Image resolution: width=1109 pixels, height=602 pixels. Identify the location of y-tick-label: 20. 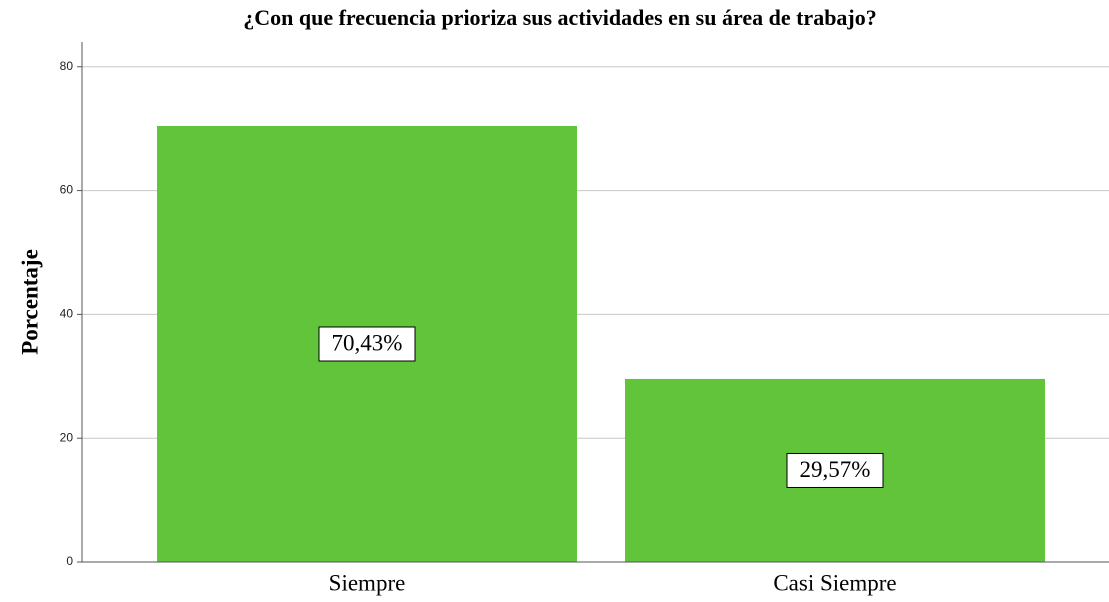
(67, 437).